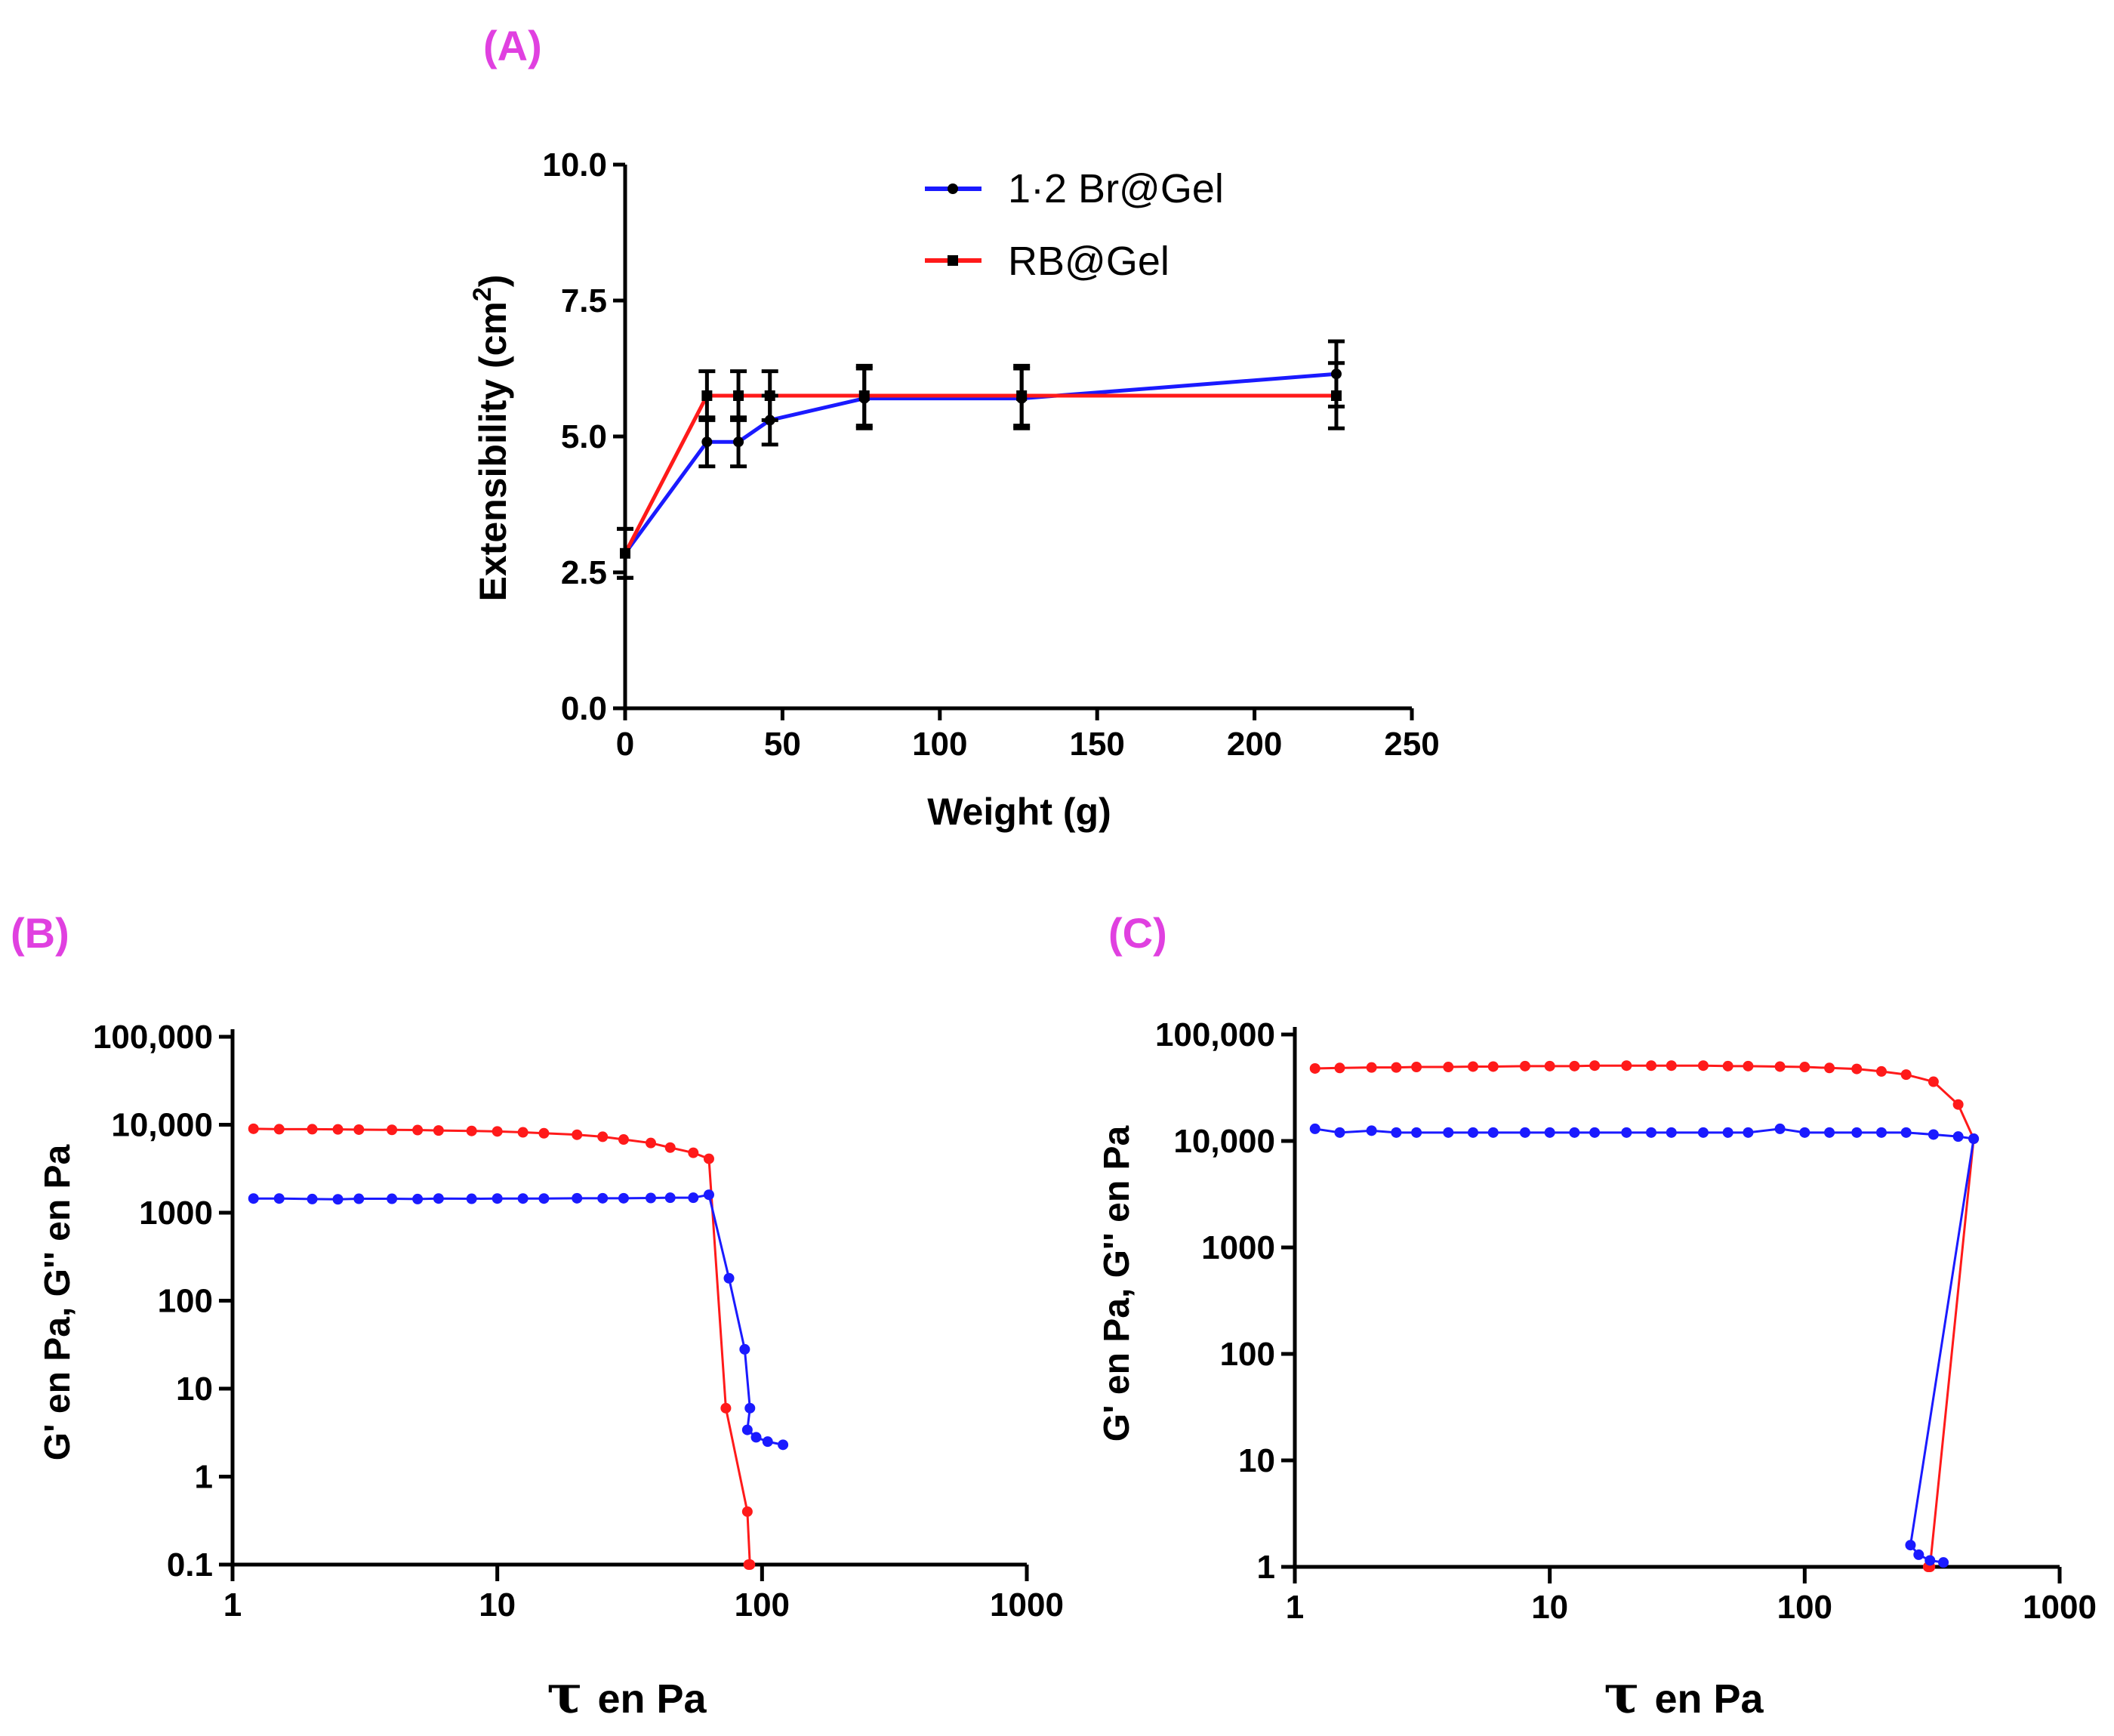  What do you see at coordinates (185, 1301) in the screenshot?
I see `panel-b-y-tick-label: 100` at bounding box center [185, 1301].